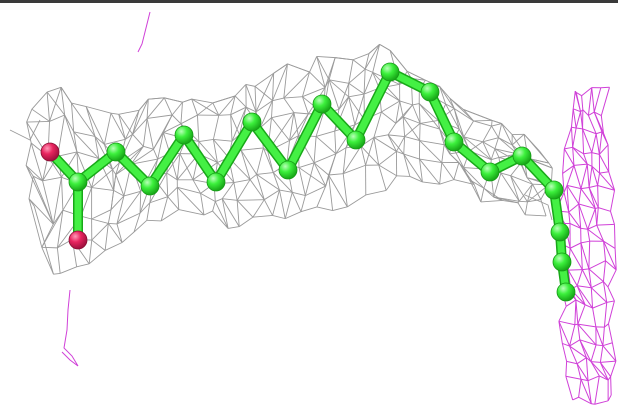  I want to click on viewer-top-border, so click(309, 1).